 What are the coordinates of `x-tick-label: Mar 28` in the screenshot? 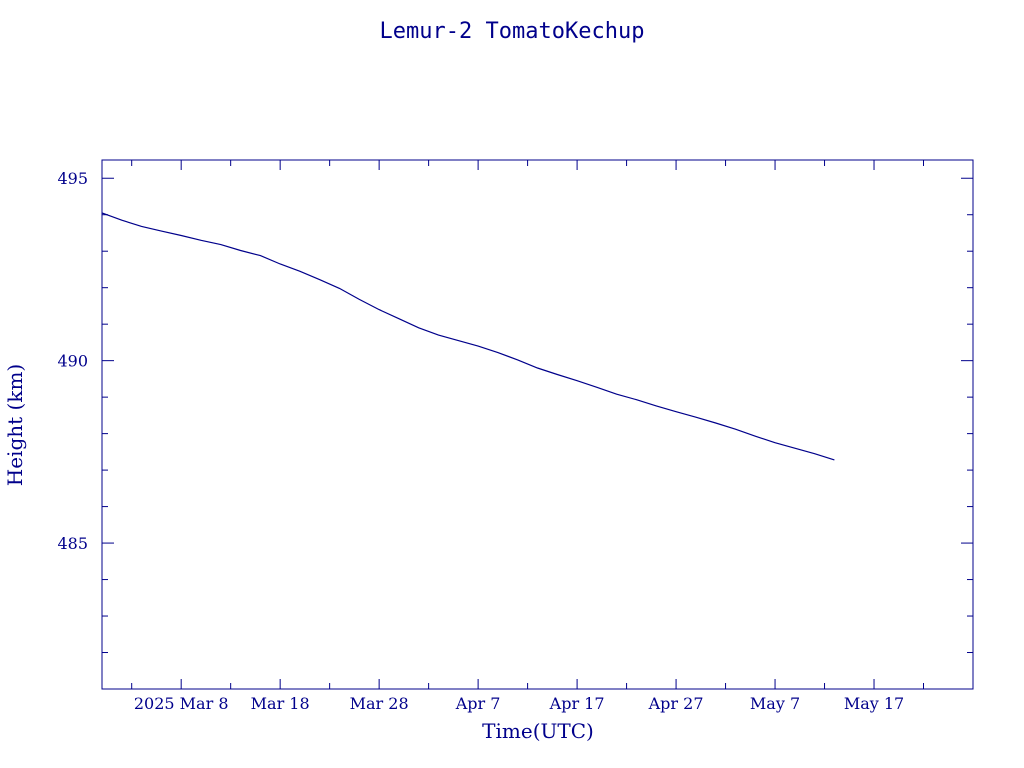 It's located at (379, 703).